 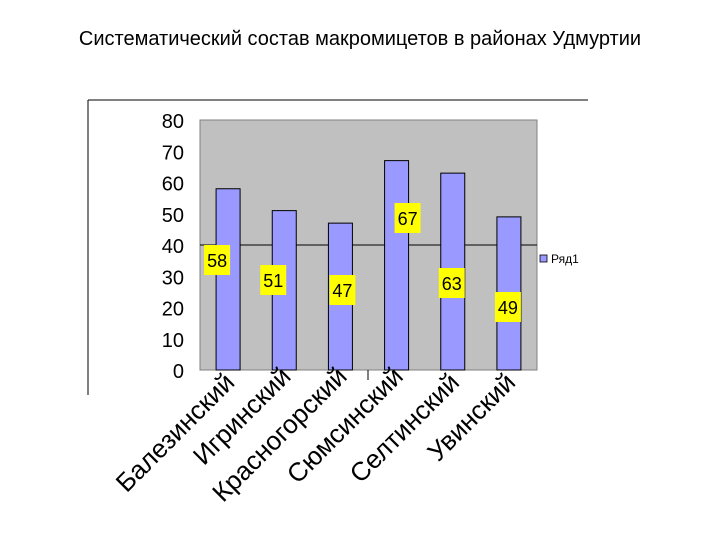 I want to click on y-tick-label: 80, so click(x=173, y=122).